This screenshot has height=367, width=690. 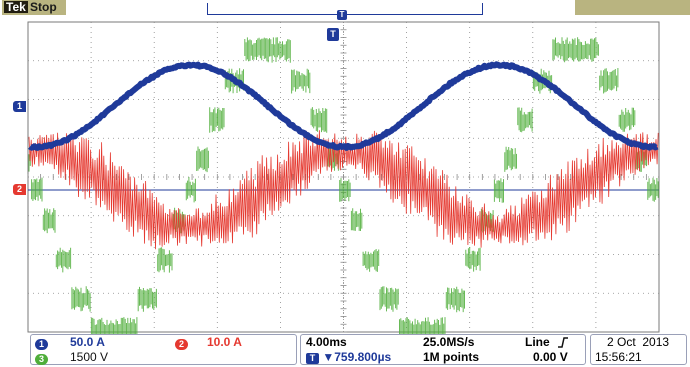 I want to click on channel-1-ground-marker: 1, so click(x=19, y=106).